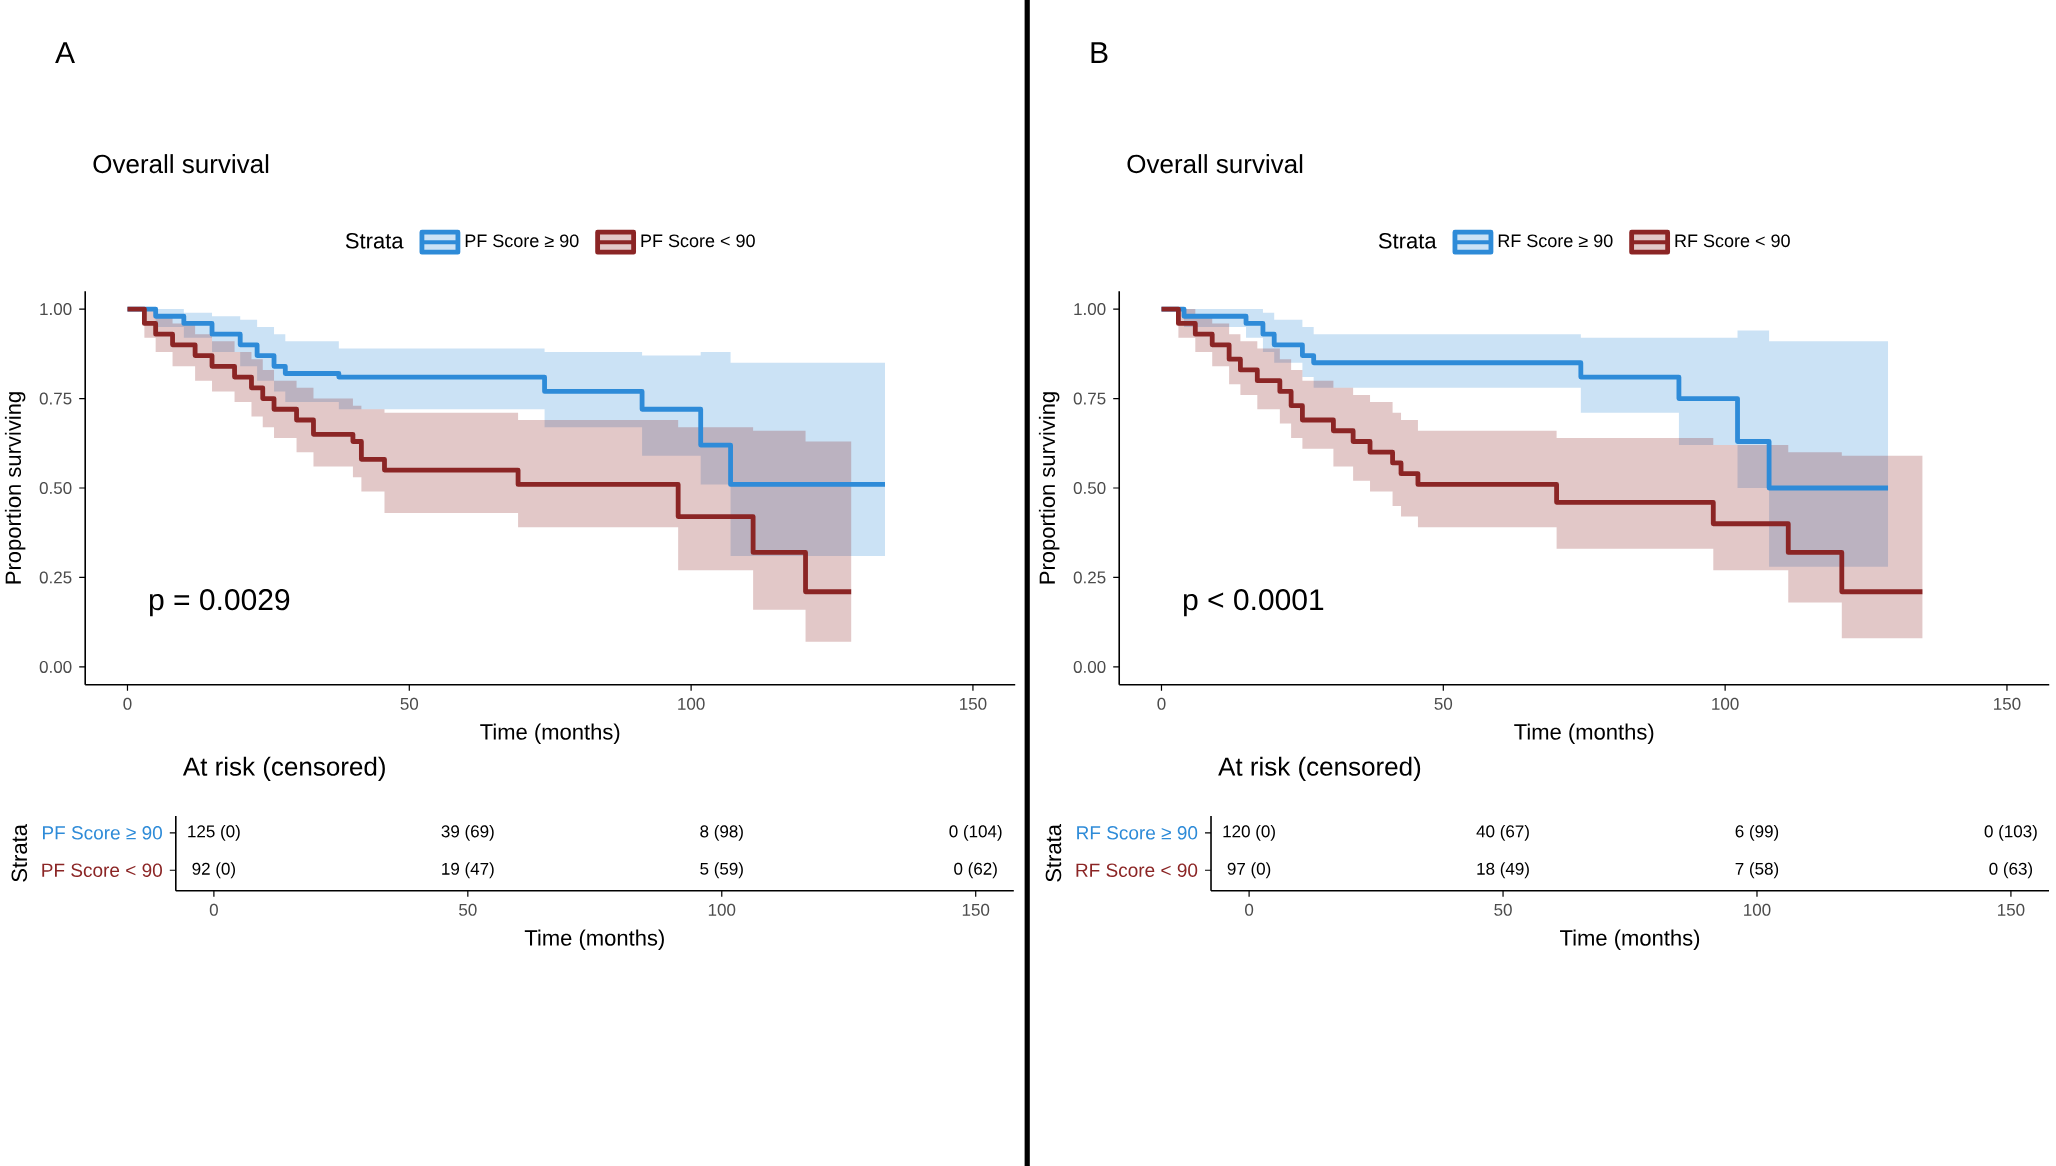  Describe the element at coordinates (468, 870) in the screenshot. I see `text: 19 (47)` at that location.